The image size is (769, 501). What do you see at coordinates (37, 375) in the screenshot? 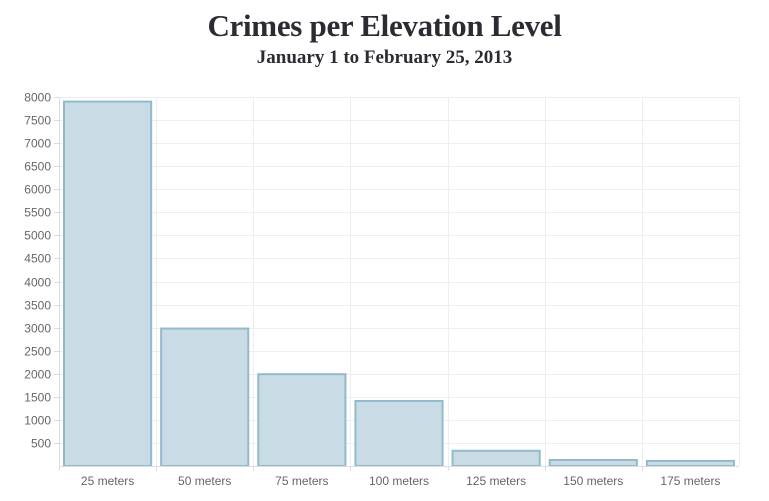
I see `y-tick-label: 2000` at bounding box center [37, 375].